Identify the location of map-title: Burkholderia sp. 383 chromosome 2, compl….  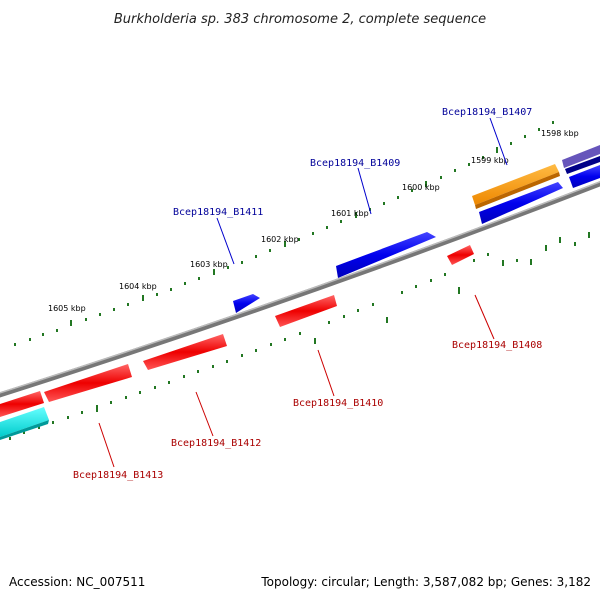
(300, 19).